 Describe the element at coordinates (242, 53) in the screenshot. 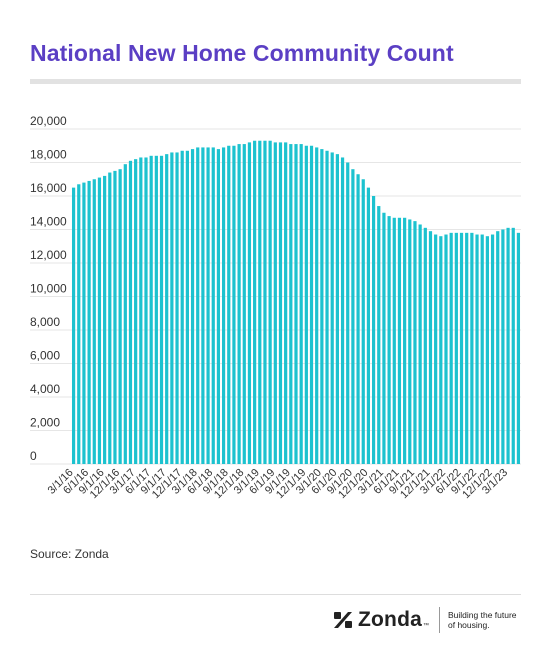

I see `chart-title: National New Home Community Count` at that location.